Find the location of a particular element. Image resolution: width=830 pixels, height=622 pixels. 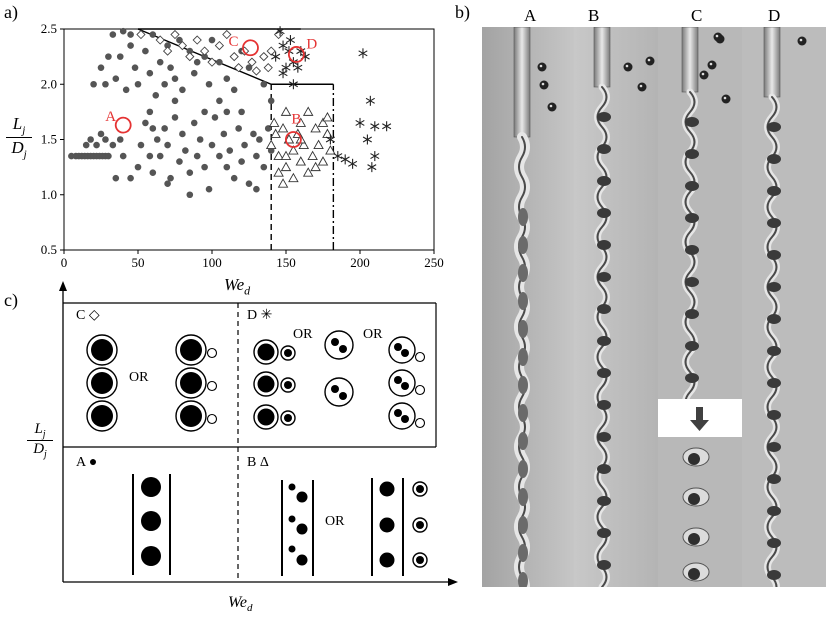

annotation-circle-C is located at coordinates (250, 48).